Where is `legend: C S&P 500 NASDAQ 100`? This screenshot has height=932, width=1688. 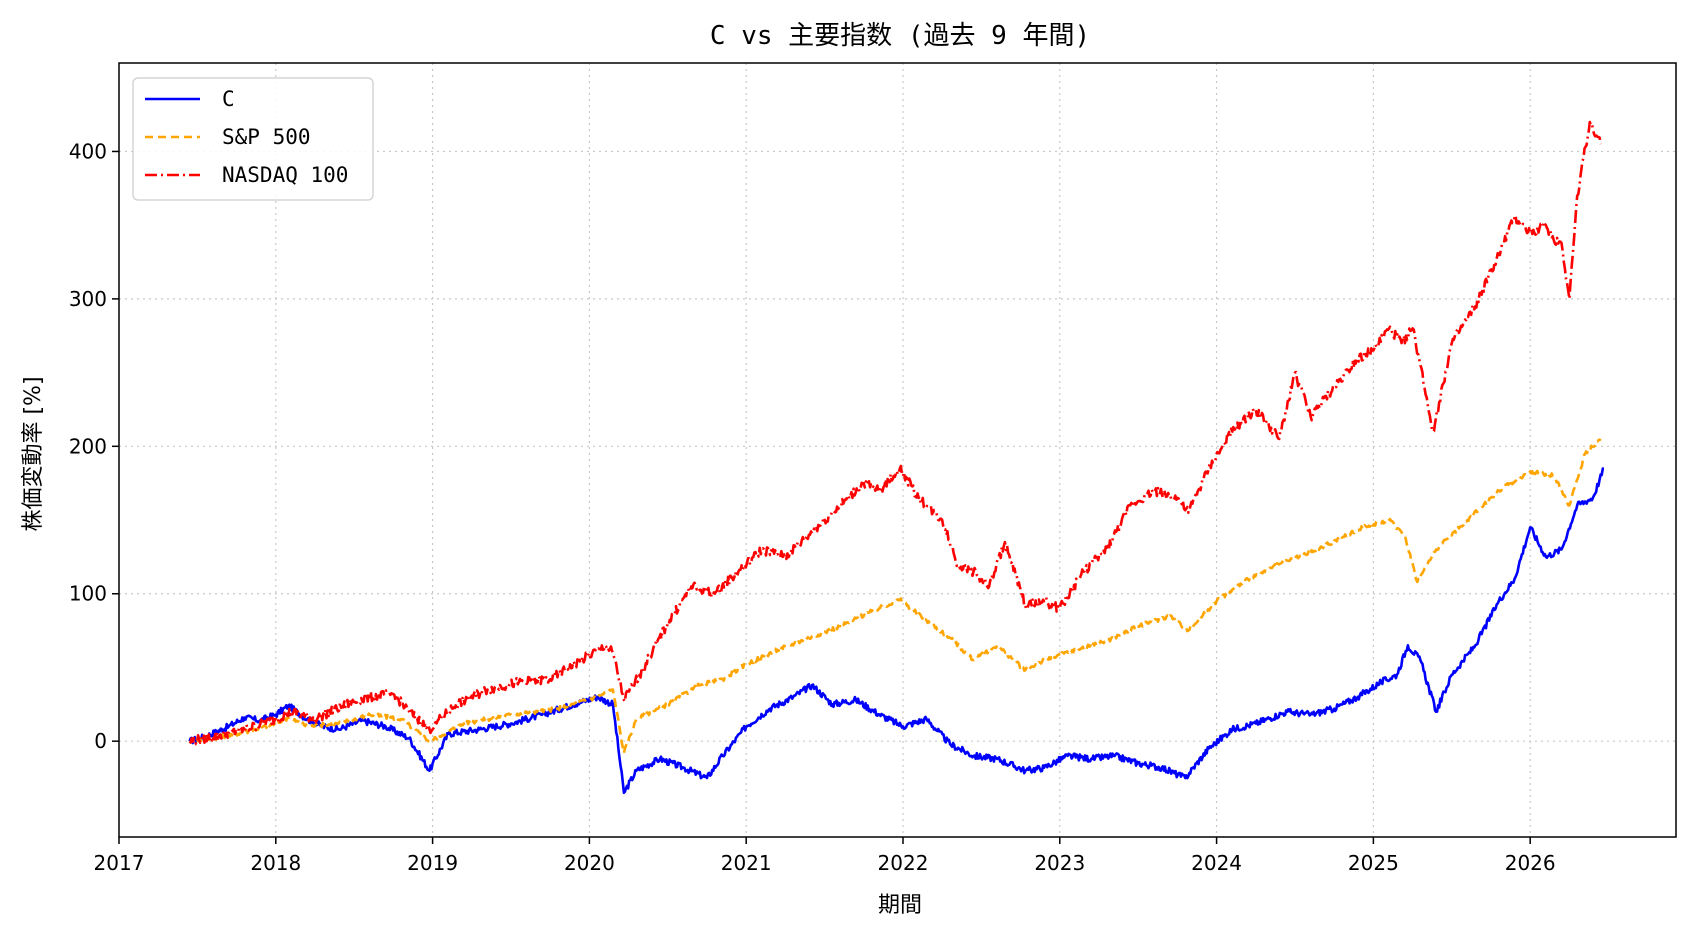 legend: C S&P 500 NASDAQ 100 is located at coordinates (253, 139).